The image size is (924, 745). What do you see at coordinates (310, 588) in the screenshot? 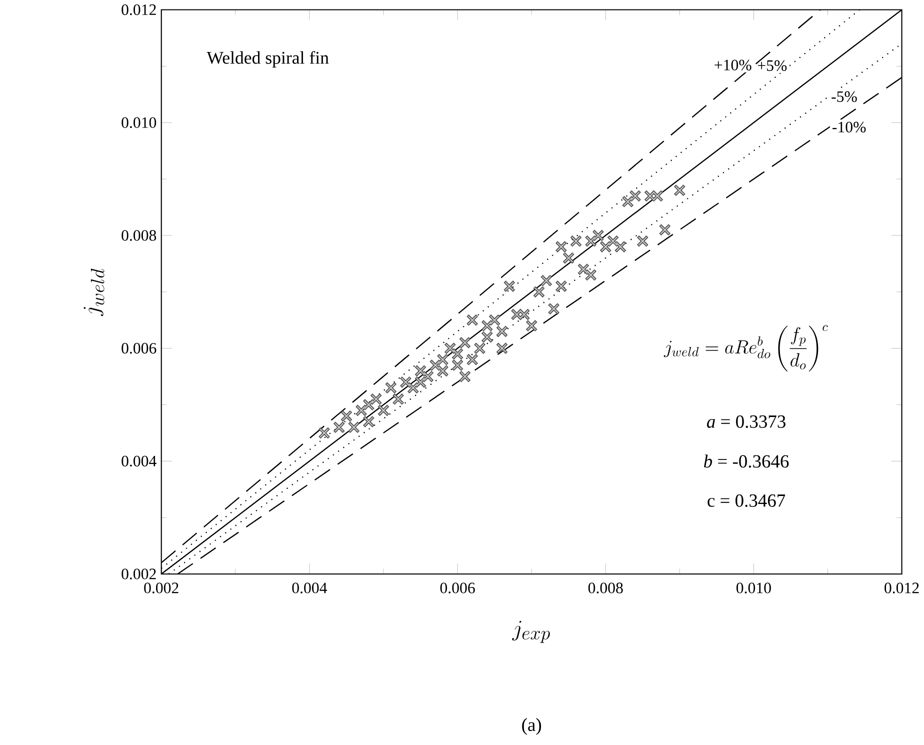
I see `x-tick-label: 0.004` at bounding box center [310, 588].